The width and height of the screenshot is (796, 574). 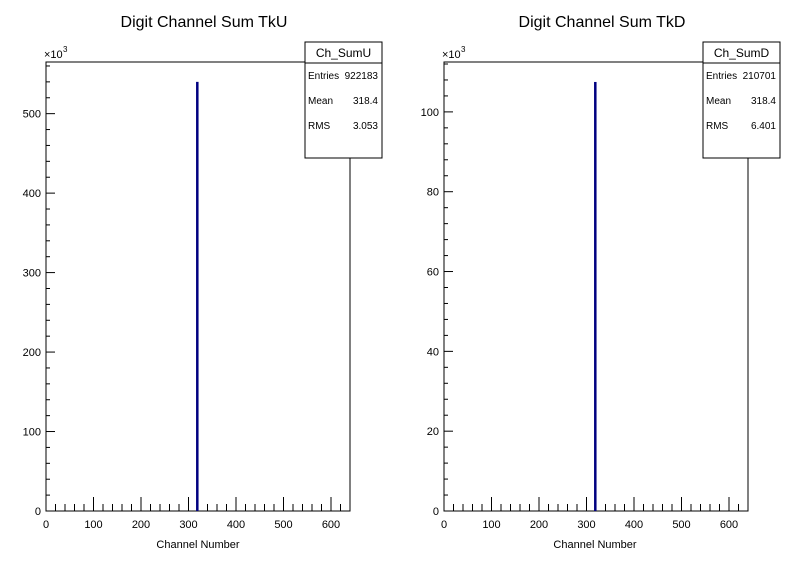 I want to click on y-tick-label: 200, so click(x=32, y=353).